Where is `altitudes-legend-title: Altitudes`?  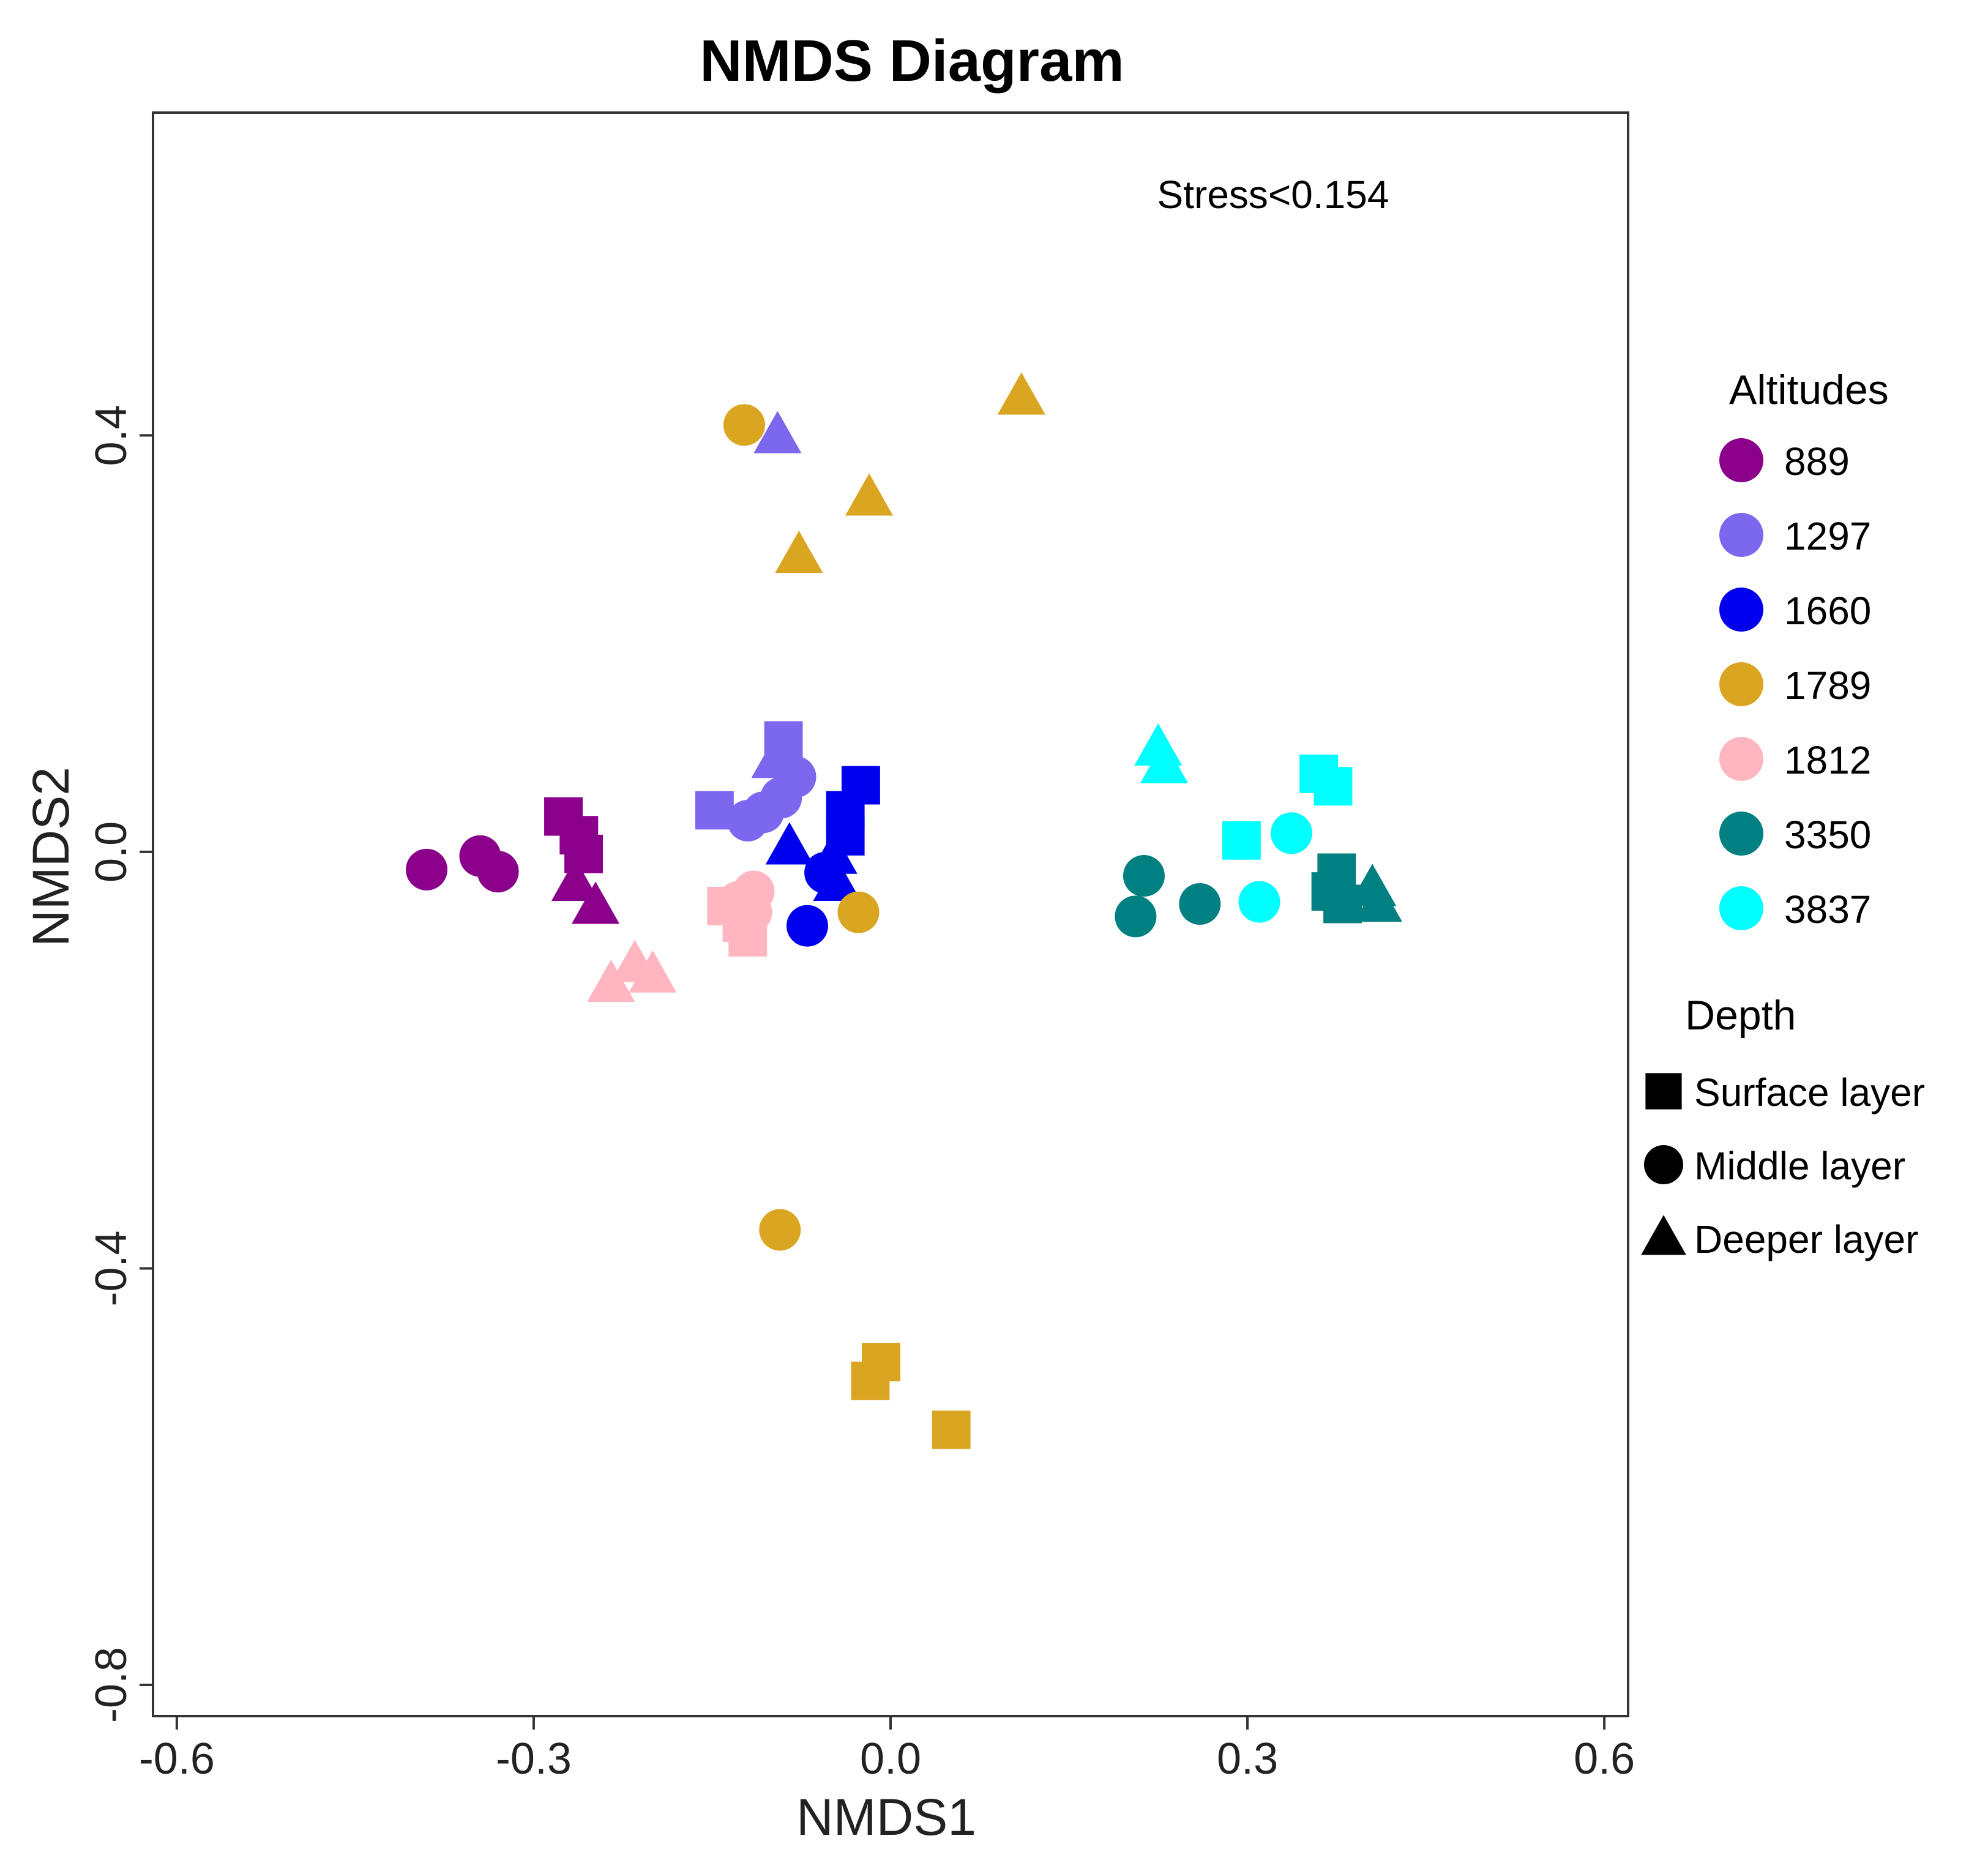
altitudes-legend-title: Altitudes is located at coordinates (1809, 390).